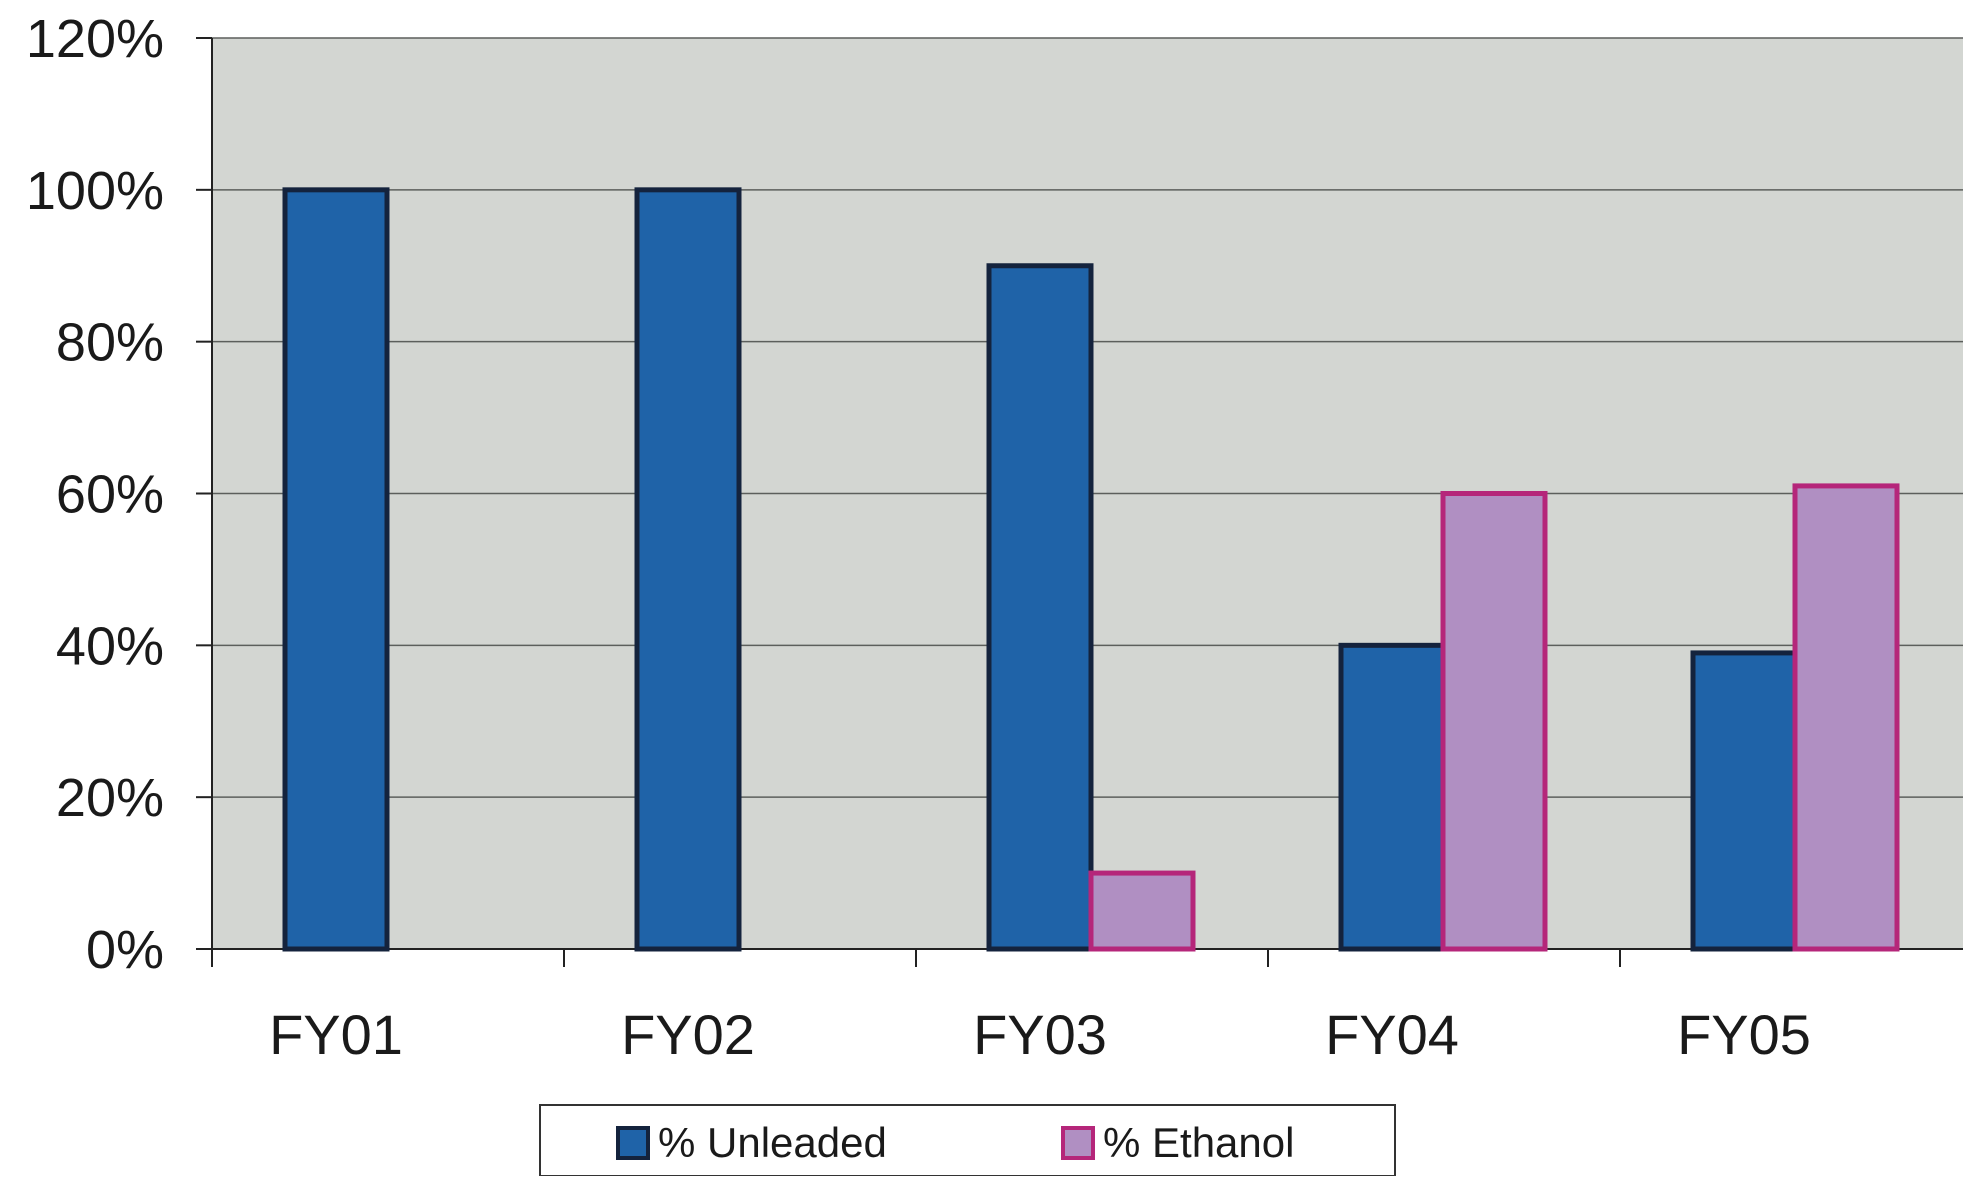  Describe the element at coordinates (336, 1034) in the screenshot. I see `x-tick-label: FY01` at that location.